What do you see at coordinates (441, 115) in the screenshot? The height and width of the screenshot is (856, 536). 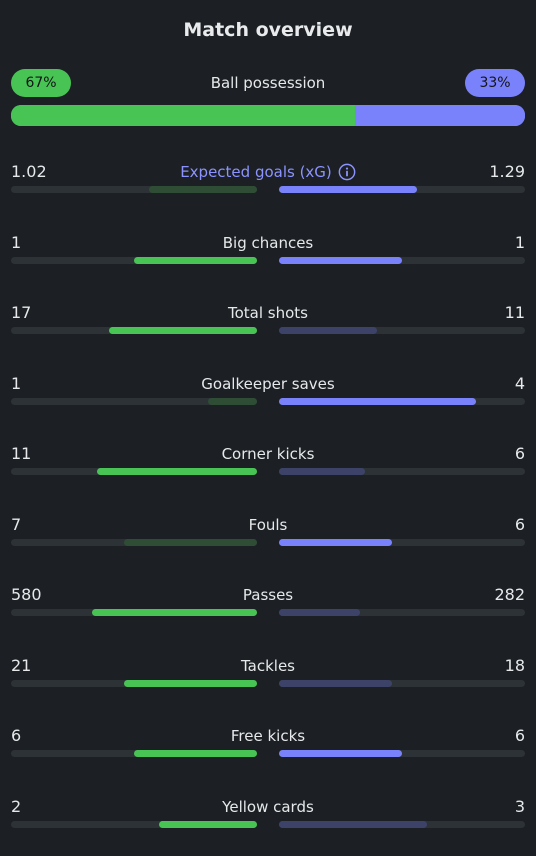 I see `away-possession-fill` at bounding box center [441, 115].